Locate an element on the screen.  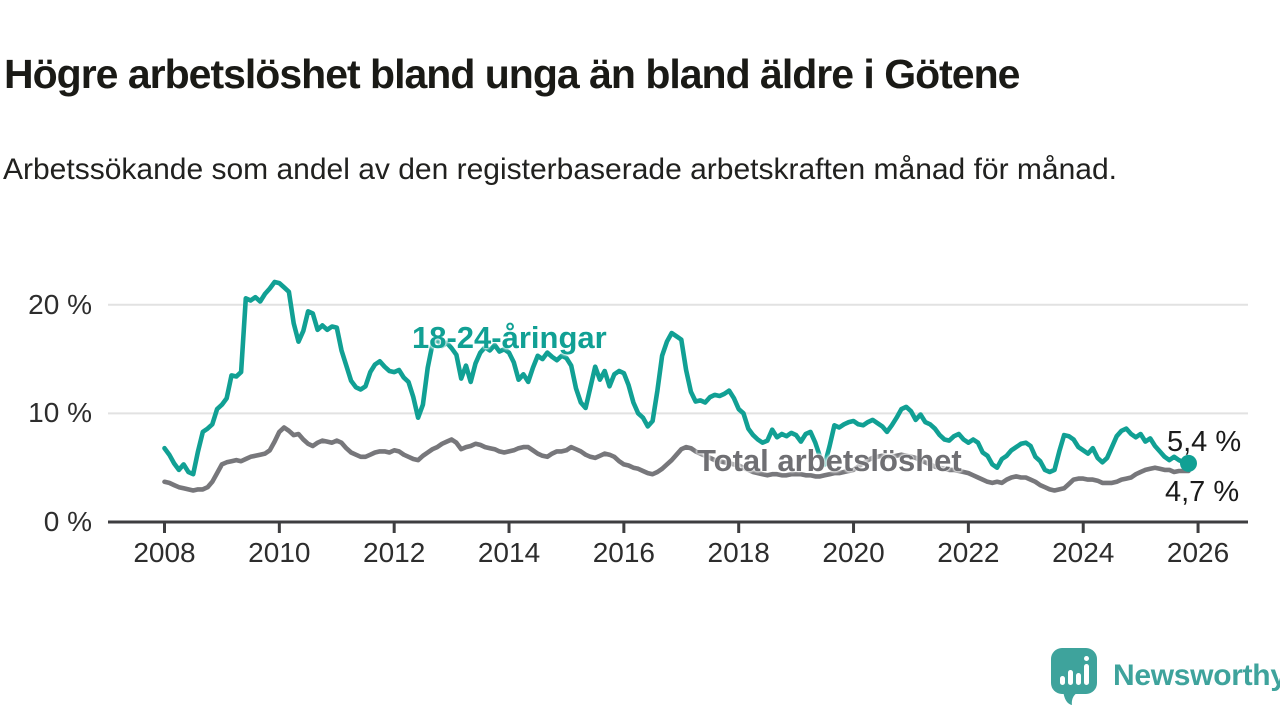
series-end-dot is located at coordinates (1188, 463).